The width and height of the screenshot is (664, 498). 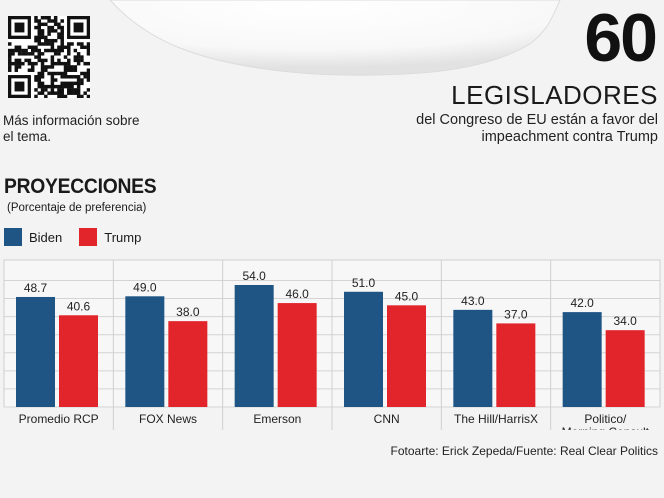 What do you see at coordinates (77, 208) in the screenshot?
I see `chart-subtitle: (Porcentaje de preferencia)` at bounding box center [77, 208].